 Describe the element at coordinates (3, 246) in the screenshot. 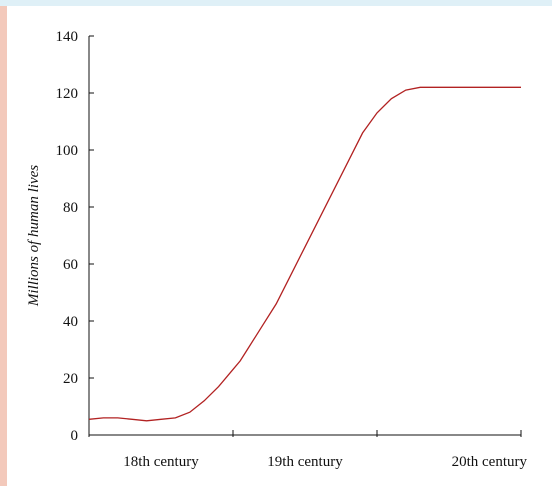

I see `left-decorative-band` at that location.